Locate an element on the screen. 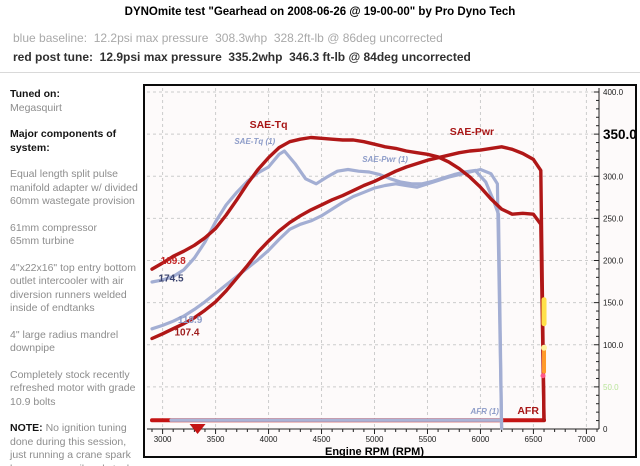 The image size is (640, 466). svg-text: 174.5 is located at coordinates (171, 279).